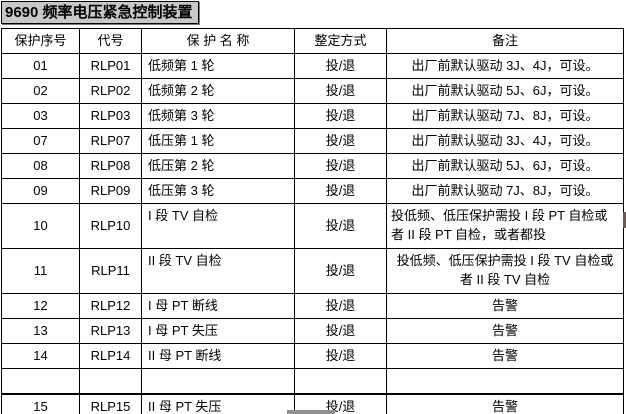  Describe the element at coordinates (110, 66) in the screenshot. I see `cell-code: RLP01` at that location.